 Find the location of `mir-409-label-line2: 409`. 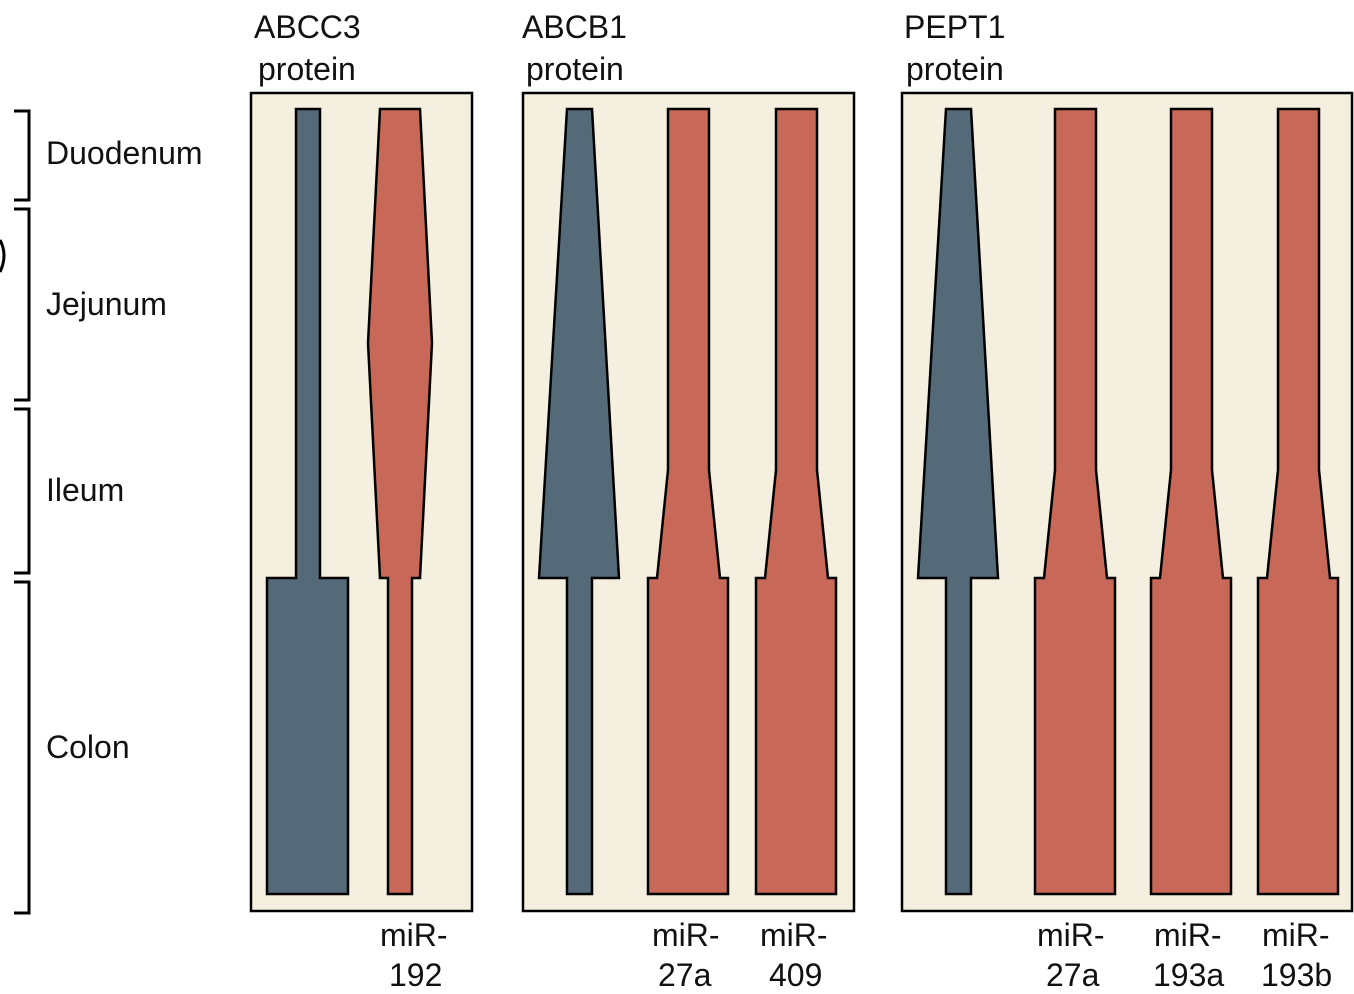

mir-409-label-line2: 409 is located at coordinates (795, 975).